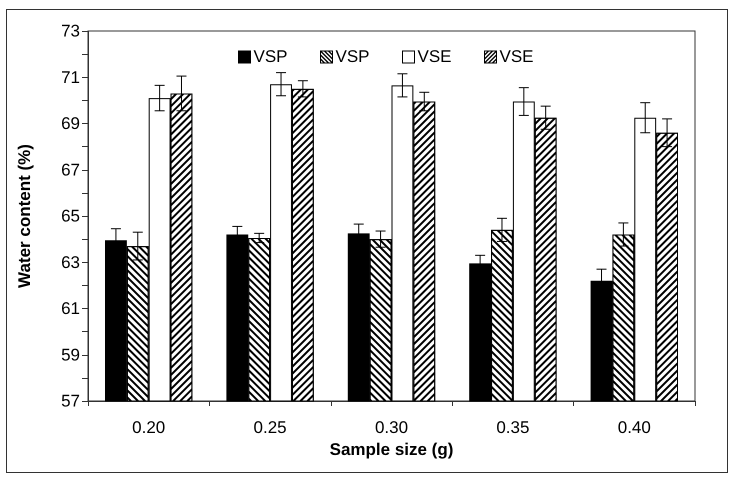  What do you see at coordinates (70, 31) in the screenshot?
I see `y-tick-label: 73` at bounding box center [70, 31].